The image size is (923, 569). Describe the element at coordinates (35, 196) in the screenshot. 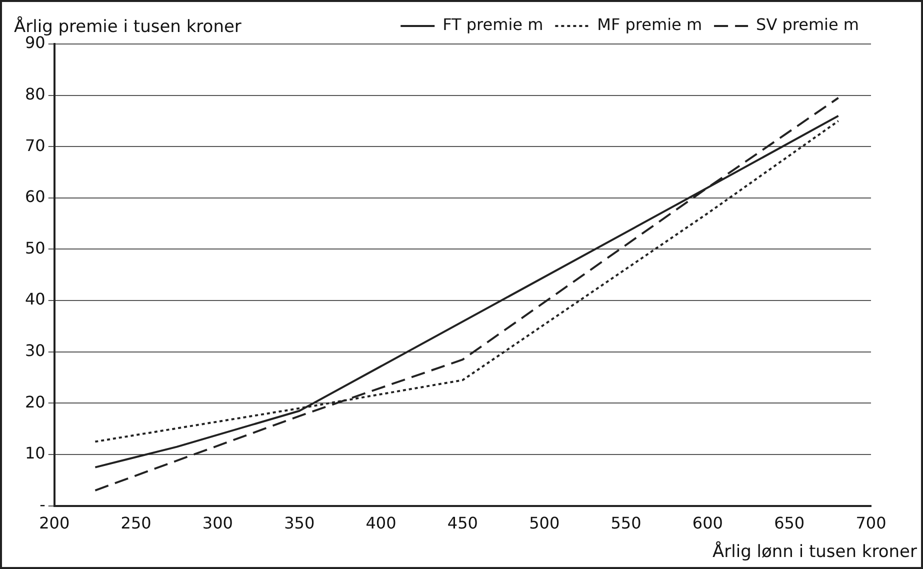

I see `y-tick-label: 60` at that location.